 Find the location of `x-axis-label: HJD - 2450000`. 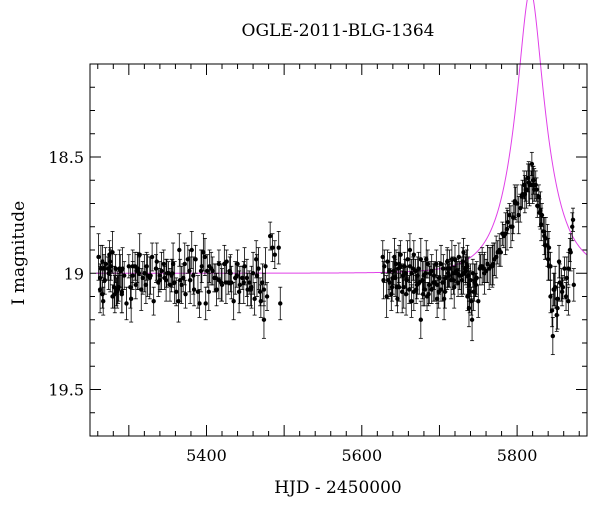

x-axis-label: HJD - 2450000 is located at coordinates (338, 488).